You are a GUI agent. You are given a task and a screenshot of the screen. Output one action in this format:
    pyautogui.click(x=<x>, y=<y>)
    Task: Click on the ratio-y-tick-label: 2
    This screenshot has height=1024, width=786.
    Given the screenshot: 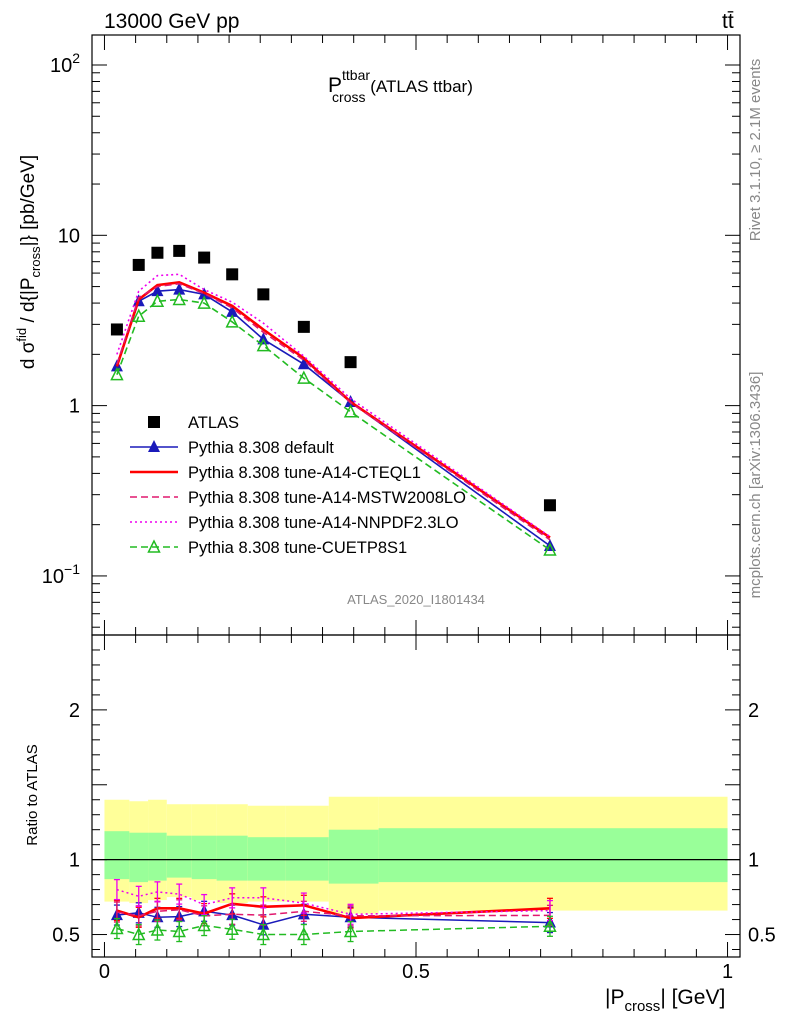 What is the action you would take?
    pyautogui.click(x=74, y=711)
    